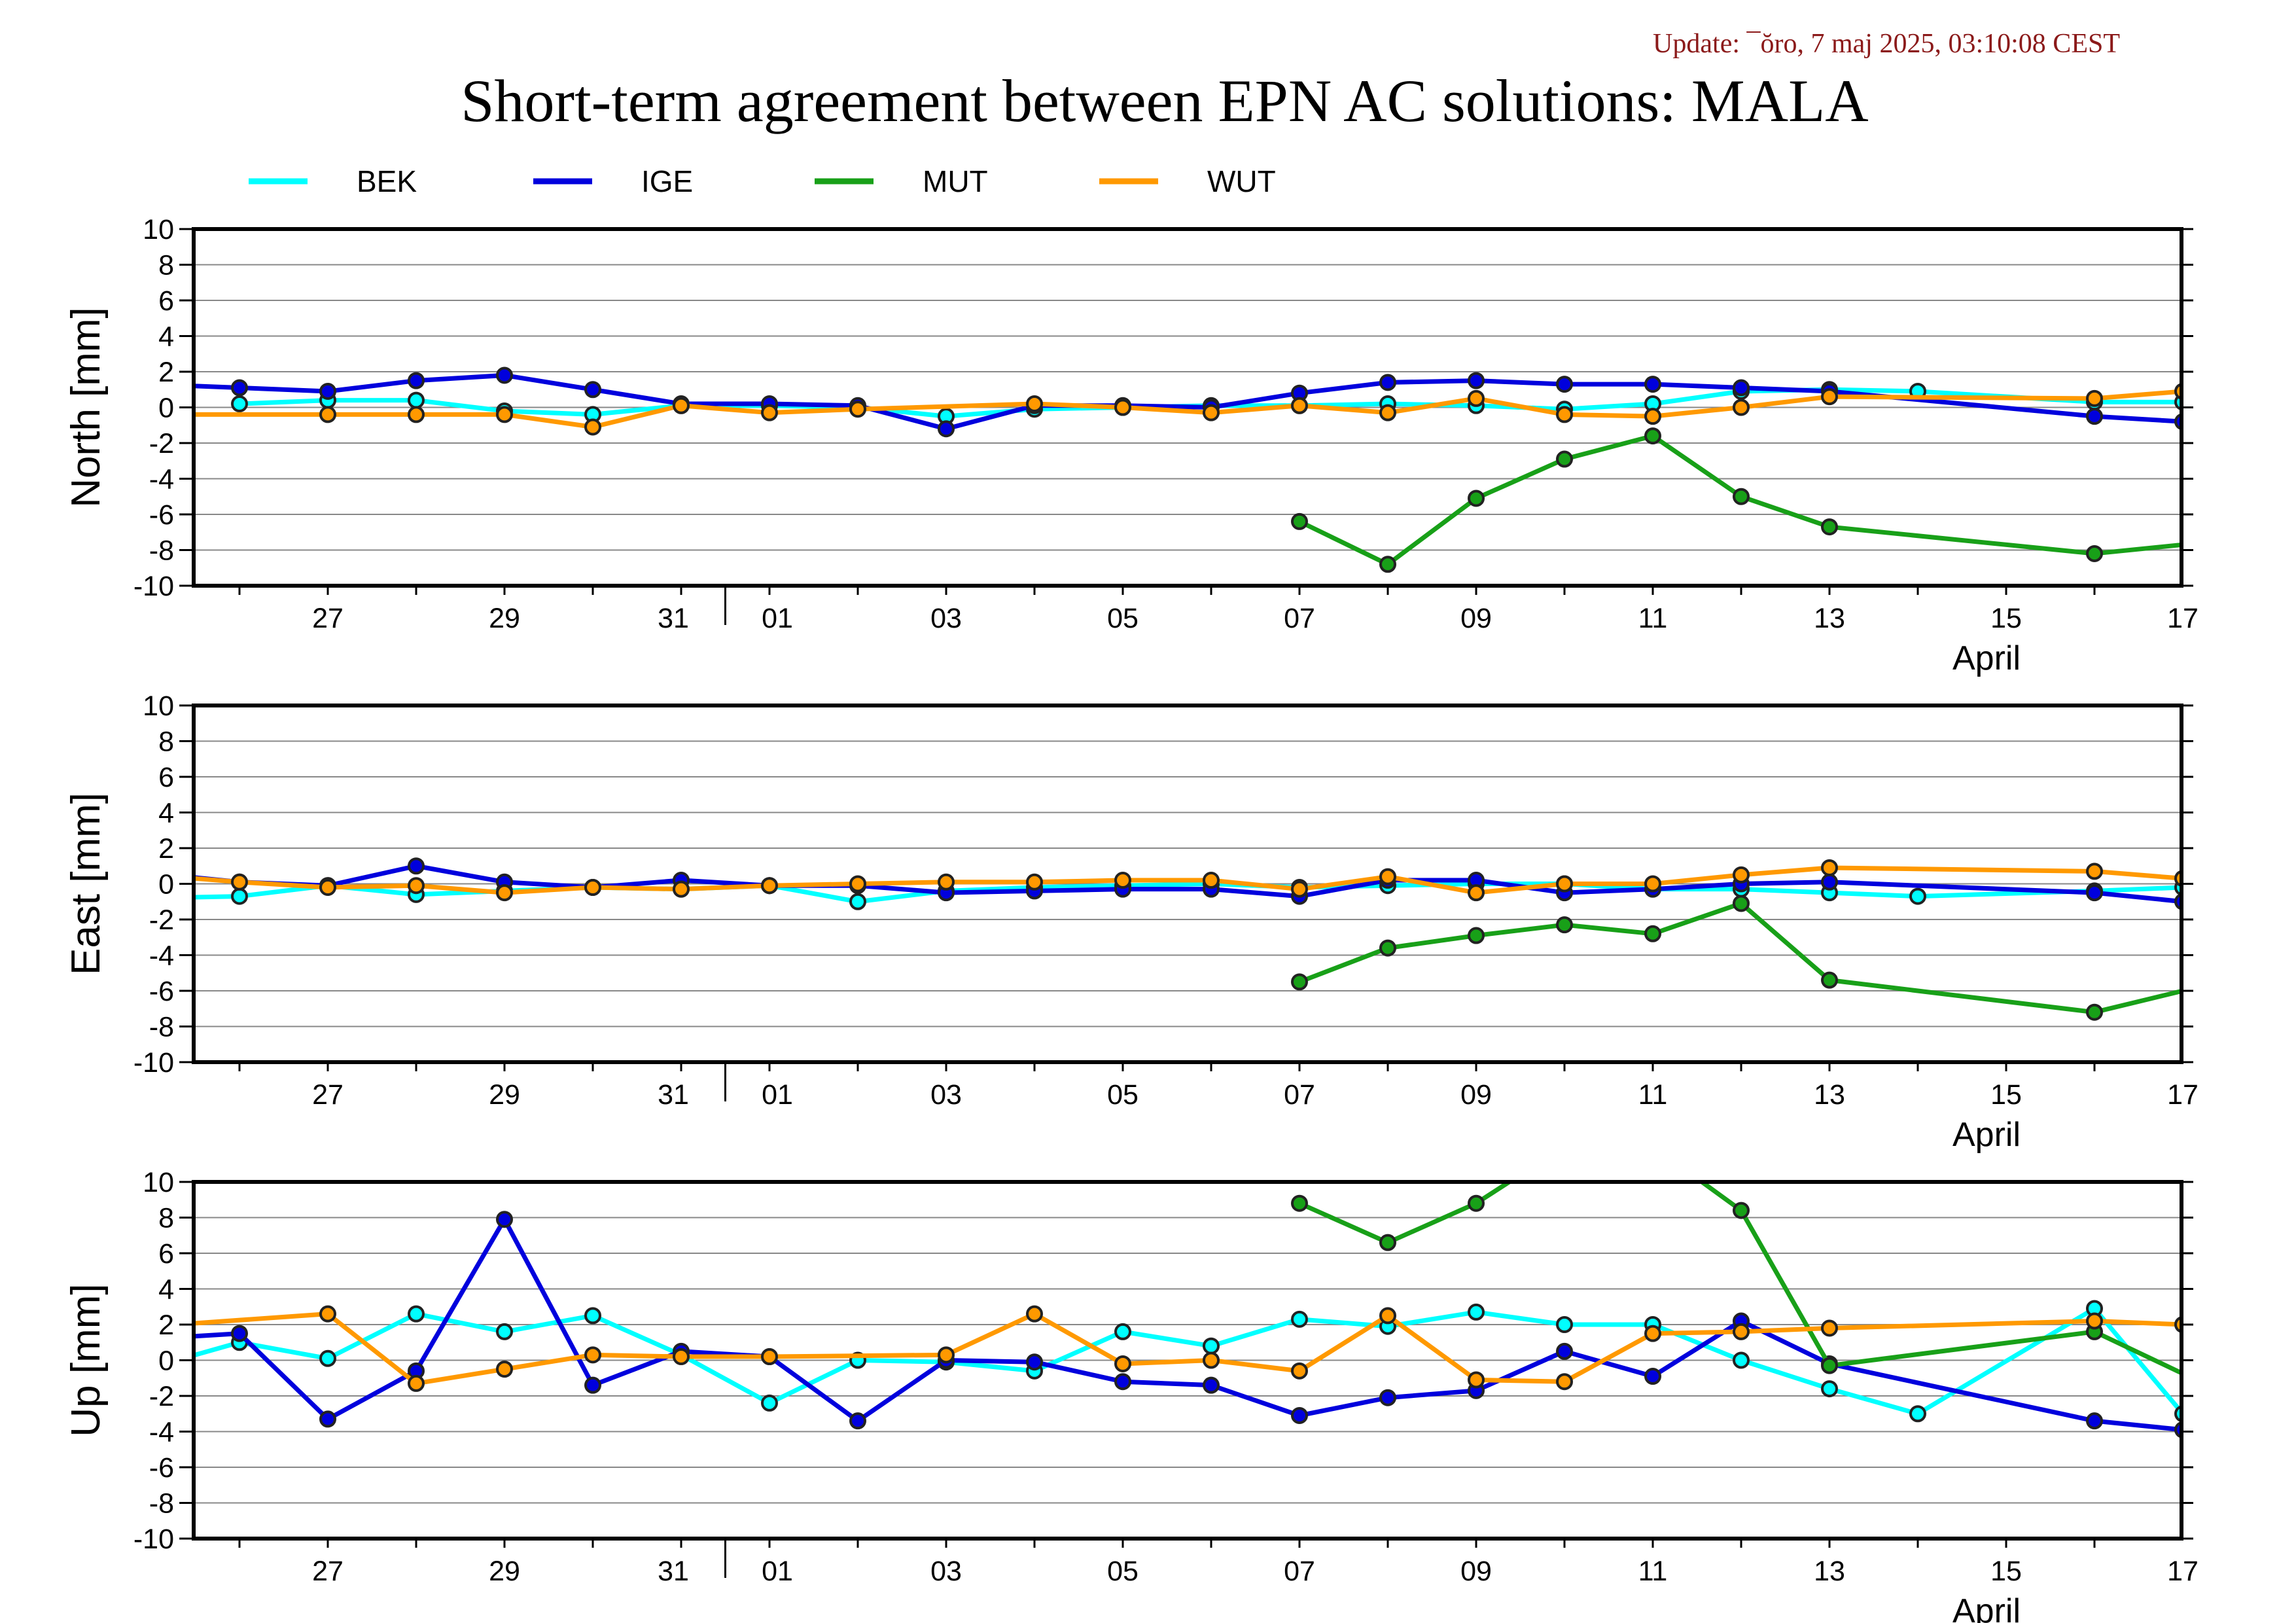 This screenshot has height=1623, width=2296. Describe the element at coordinates (166, 1325) in the screenshot. I see `y-tick-label: 2` at that location.